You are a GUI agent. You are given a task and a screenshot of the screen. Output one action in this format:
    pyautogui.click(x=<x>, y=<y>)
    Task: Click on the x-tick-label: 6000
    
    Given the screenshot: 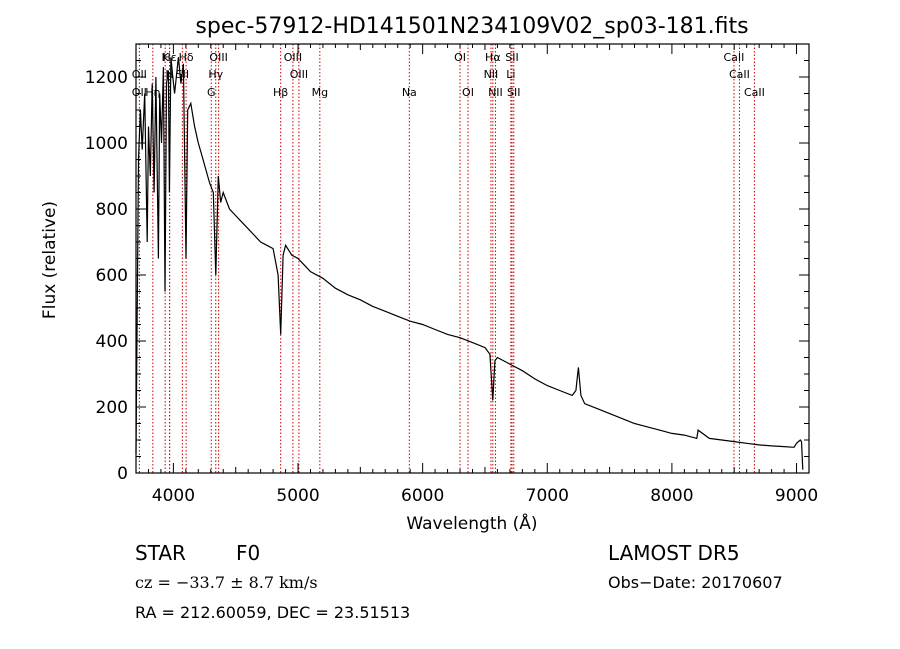 What is the action you would take?
    pyautogui.click(x=422, y=496)
    